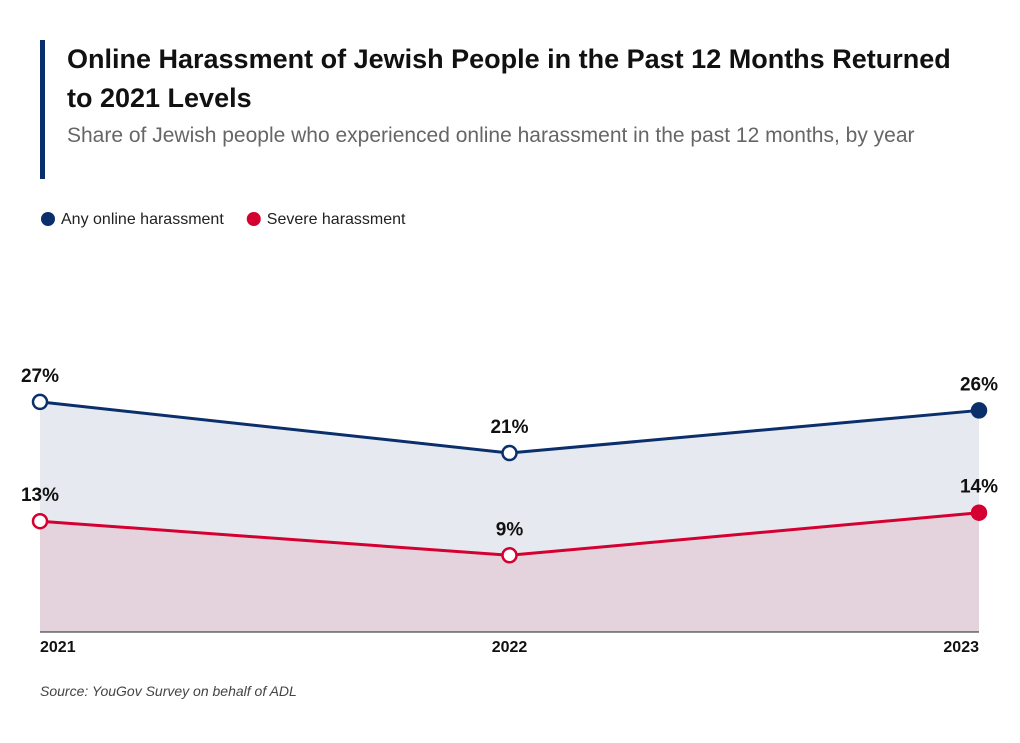 Image resolution: width=1020 pixels, height=743 pixels. Describe the element at coordinates (979, 384) in the screenshot. I see `value-label: 26%` at that location.